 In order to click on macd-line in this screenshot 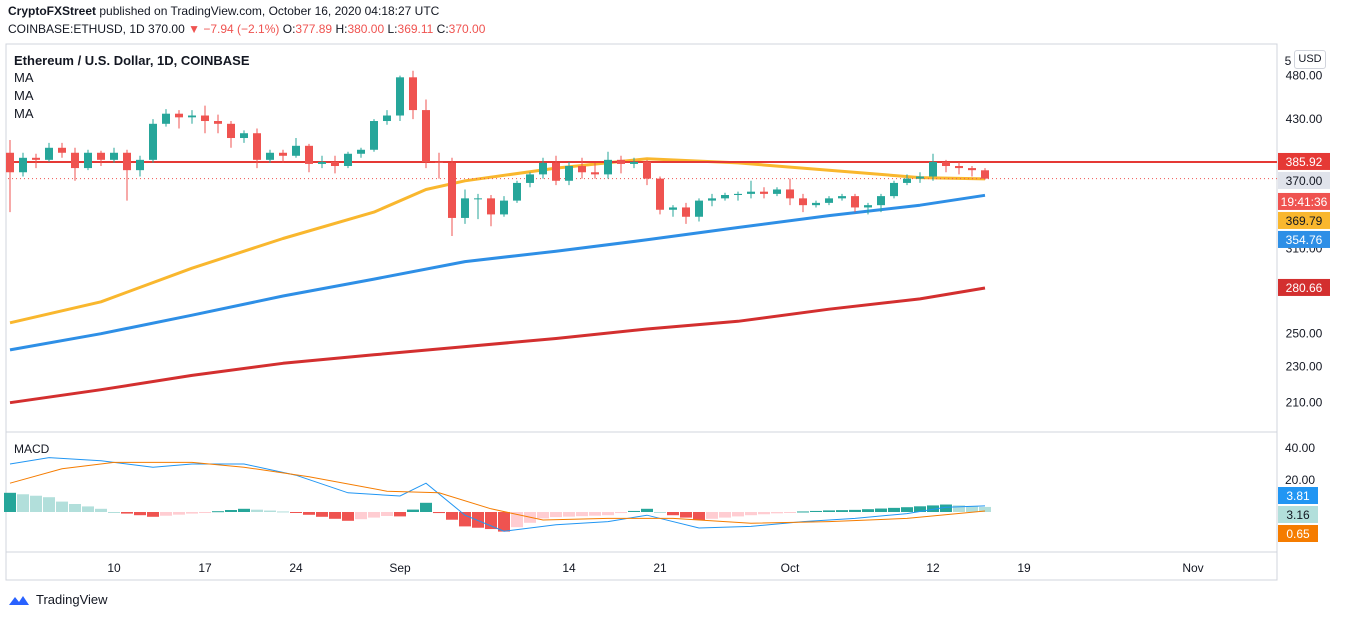, I will do `click(497, 494)`.